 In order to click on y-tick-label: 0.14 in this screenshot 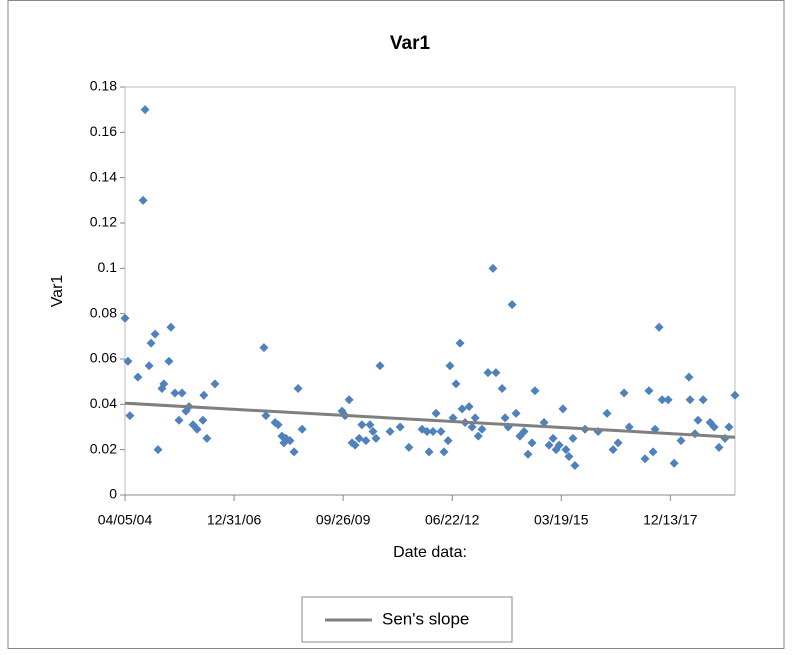, I will do `click(103, 176)`.